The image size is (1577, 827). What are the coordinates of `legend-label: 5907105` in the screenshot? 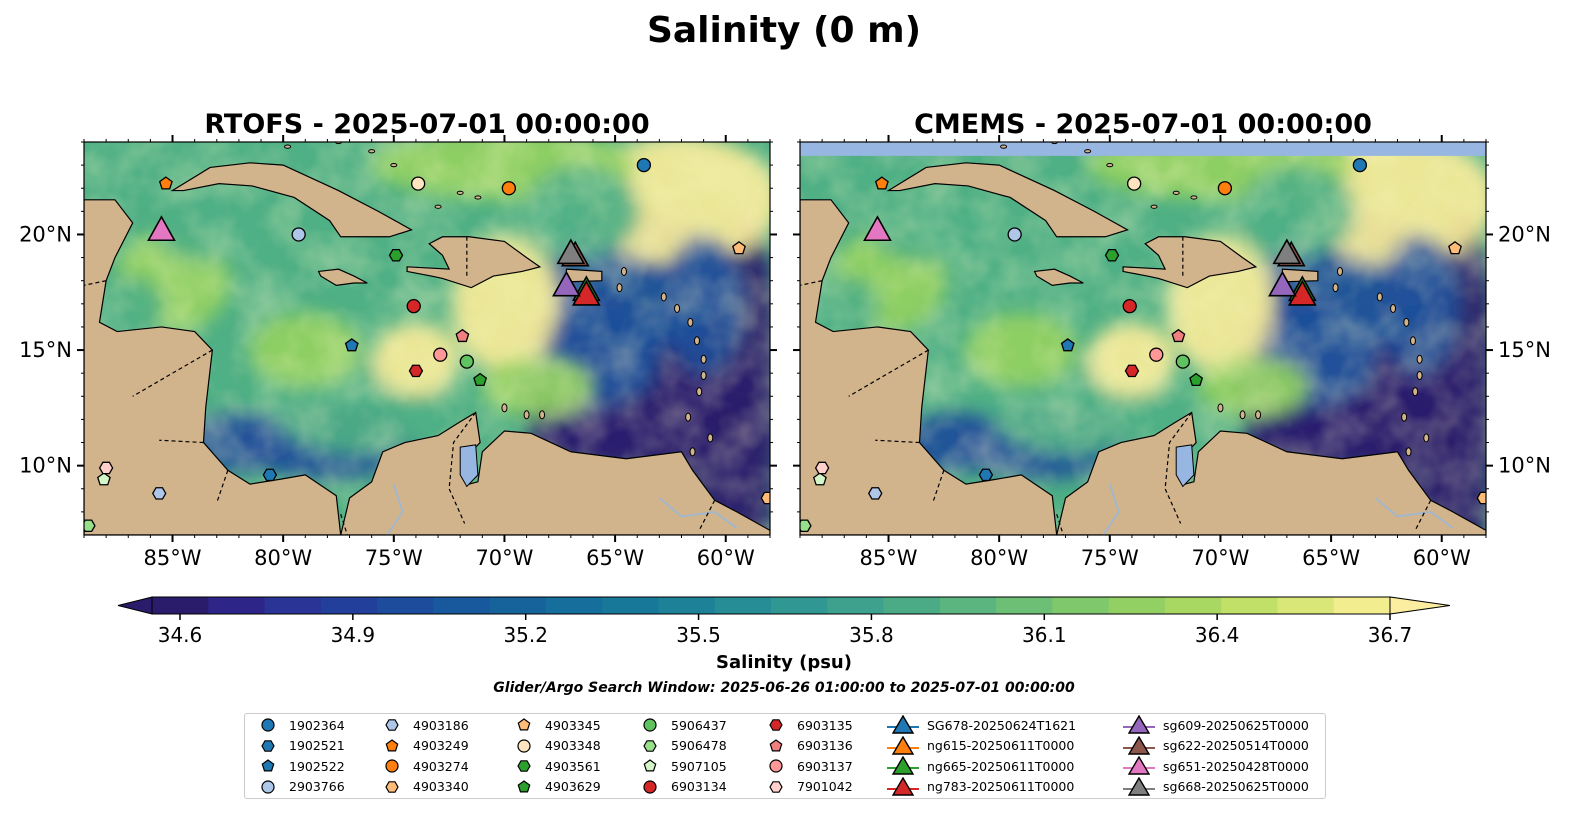 It's located at (699, 766).